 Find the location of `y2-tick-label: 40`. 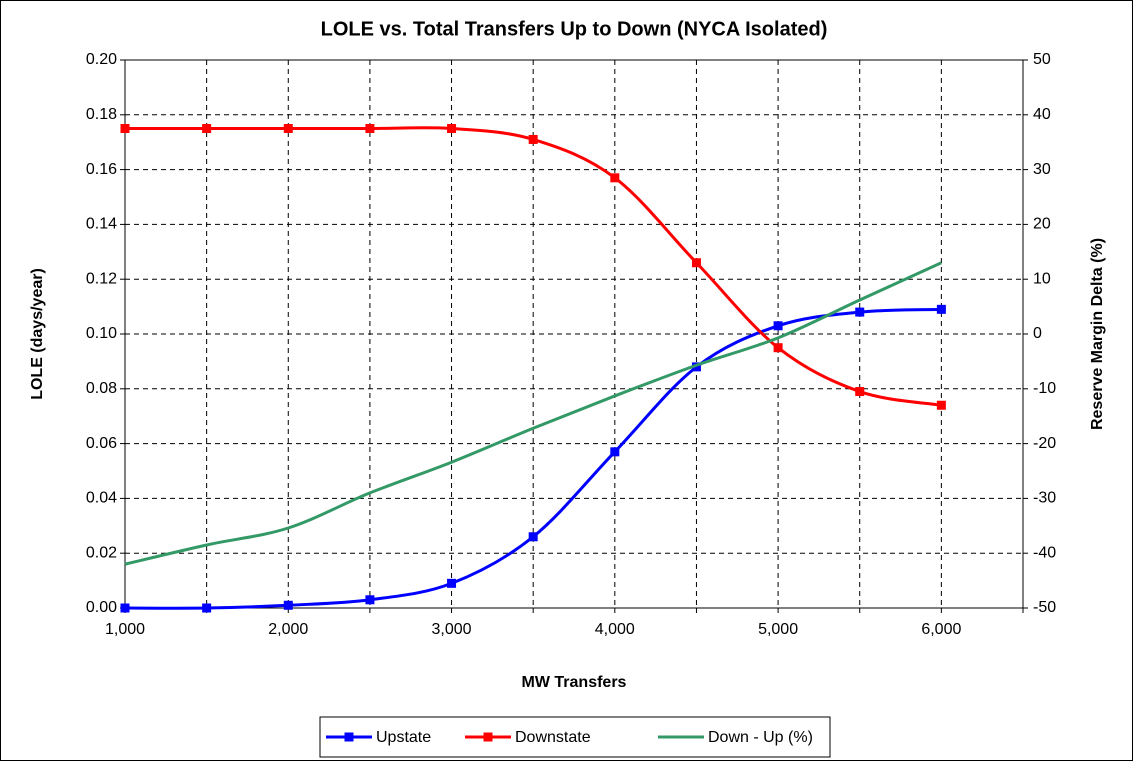

y2-tick-label: 40 is located at coordinates (1042, 114).